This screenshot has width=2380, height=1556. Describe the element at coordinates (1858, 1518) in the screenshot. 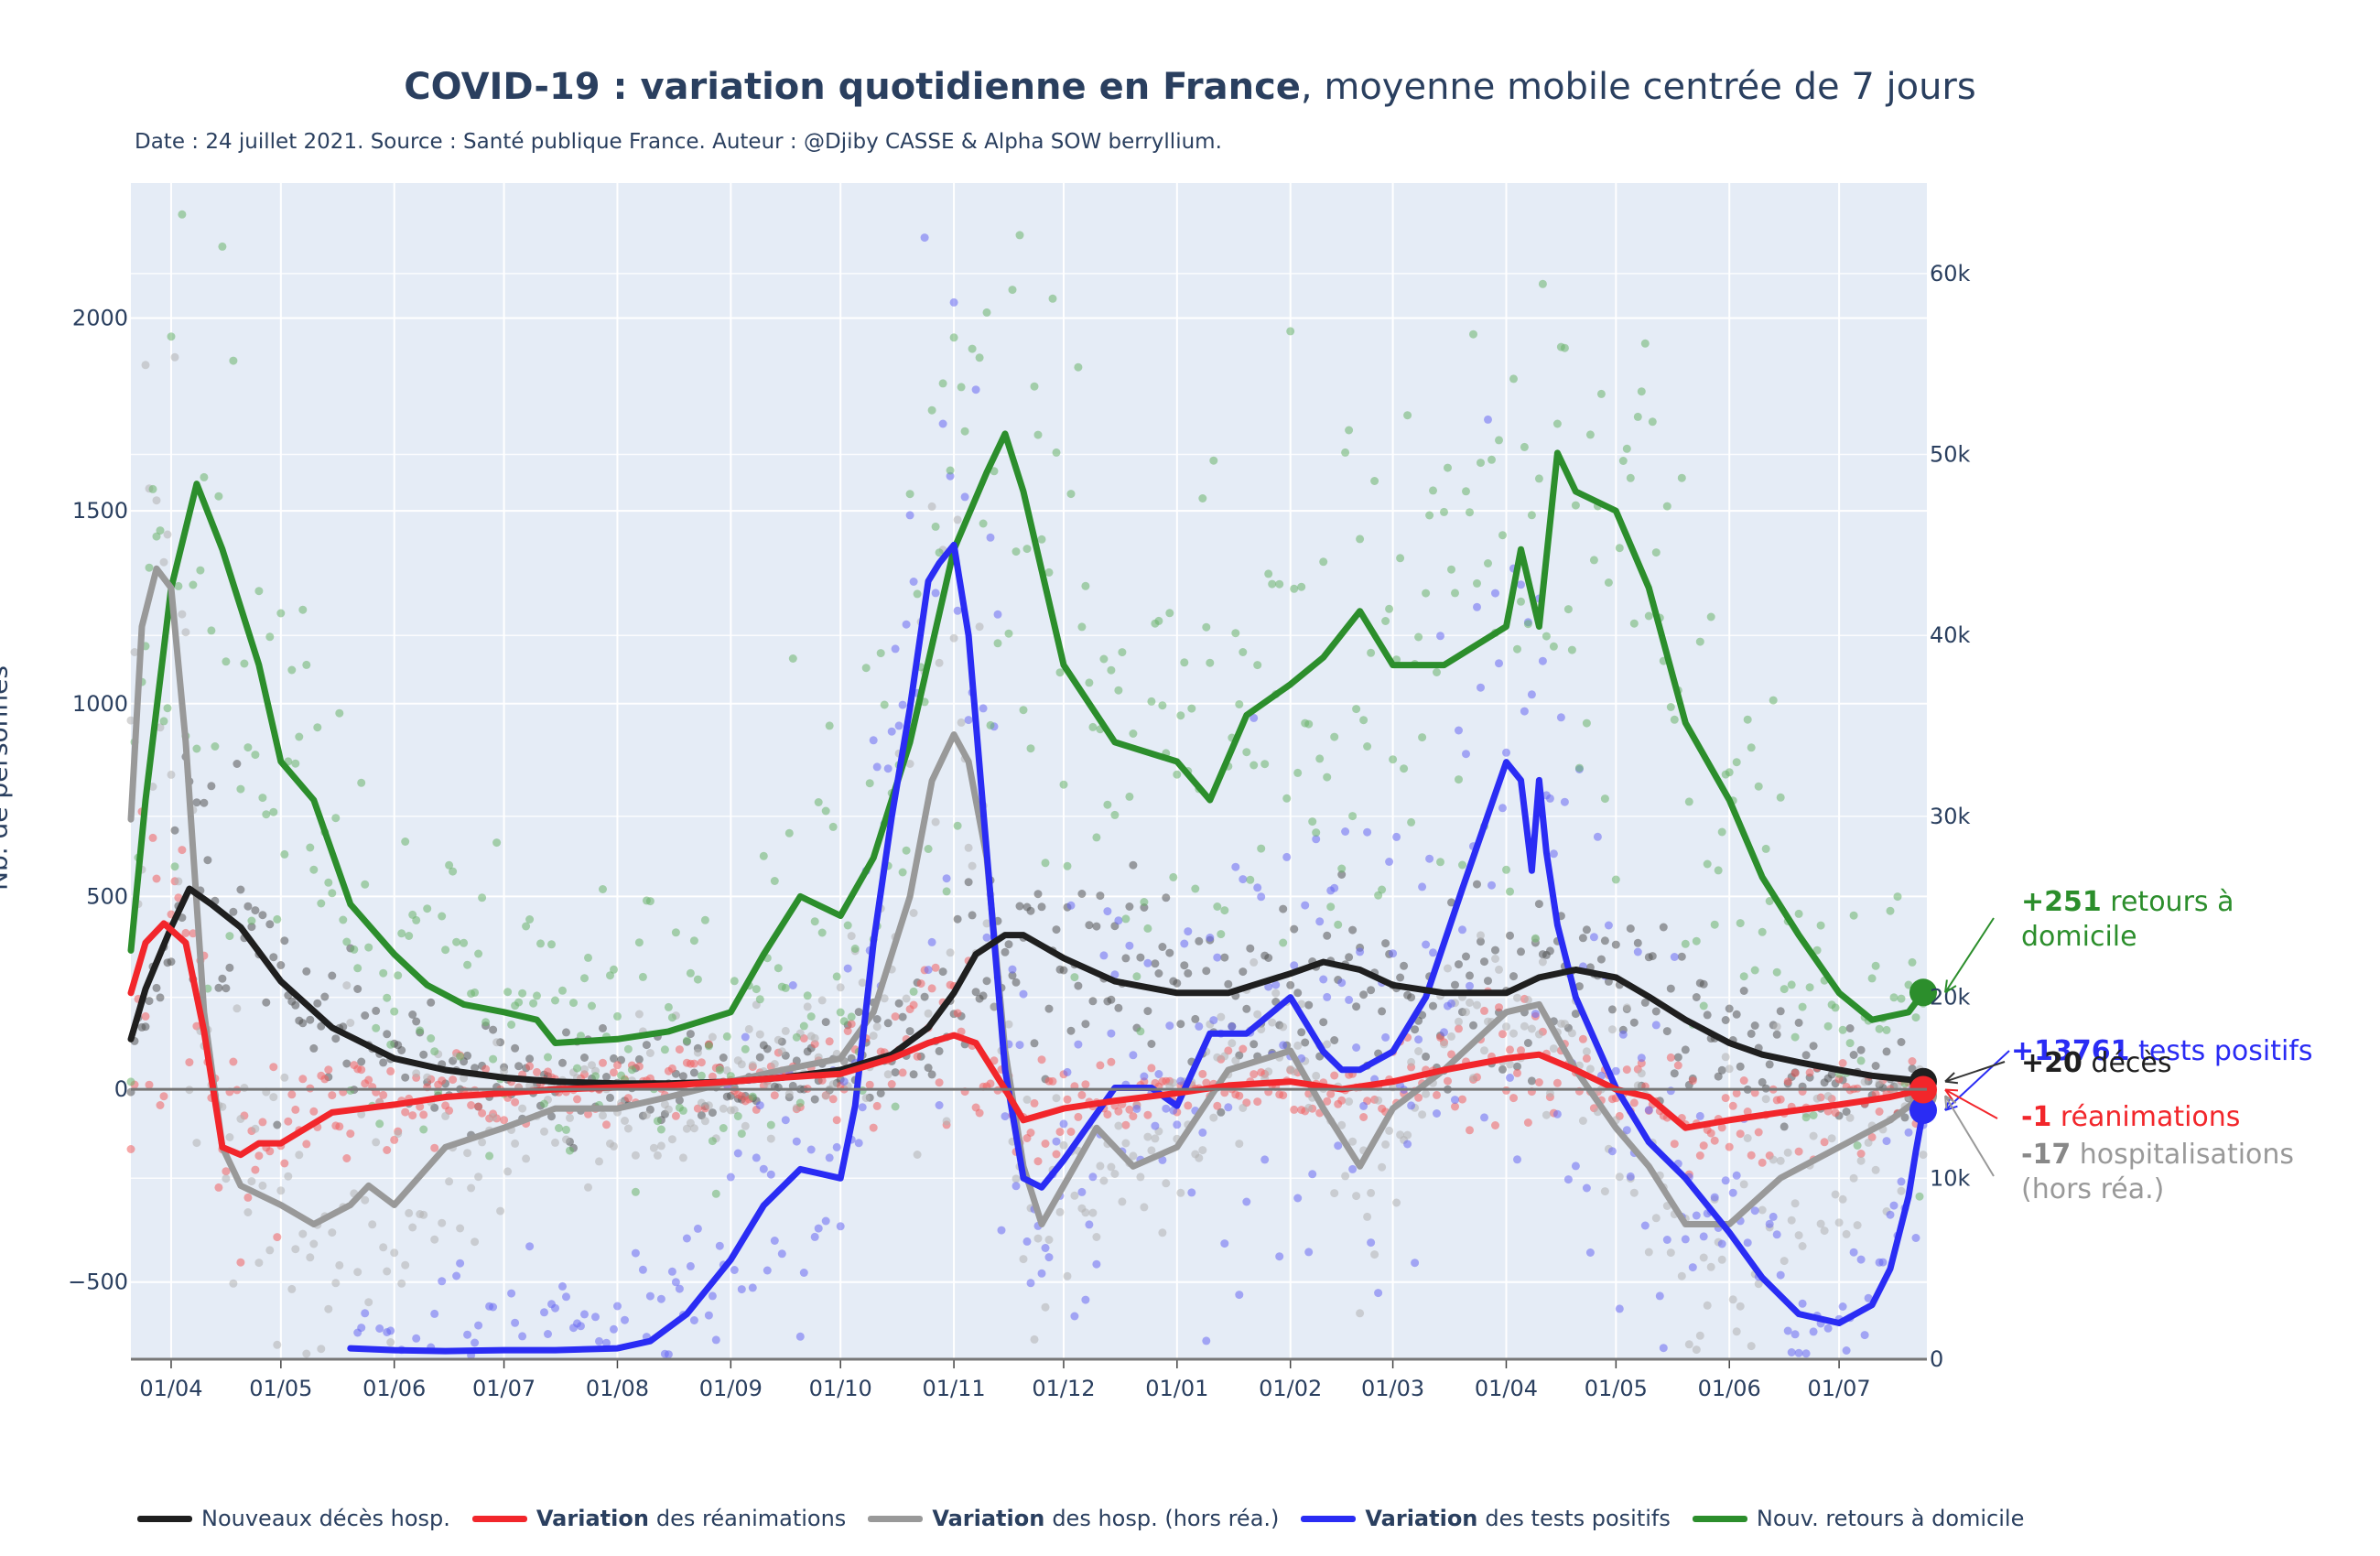

I see `legend-item: Nouv. retours à domicile` at that location.